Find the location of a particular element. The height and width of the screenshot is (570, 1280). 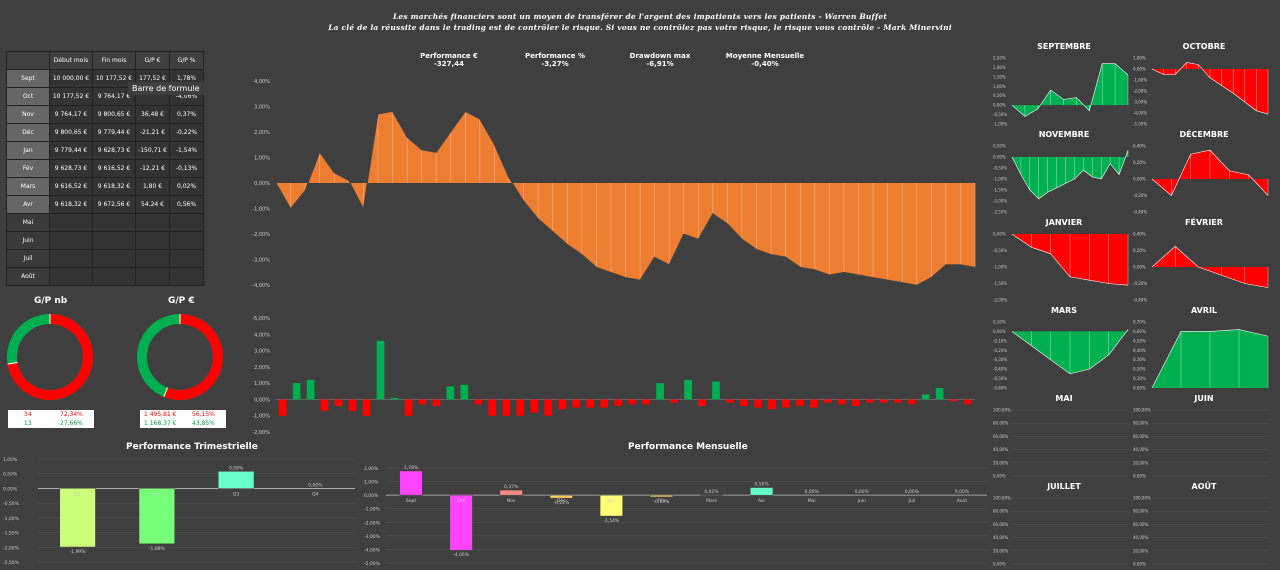

category-label: Q1 is located at coordinates (77, 494).